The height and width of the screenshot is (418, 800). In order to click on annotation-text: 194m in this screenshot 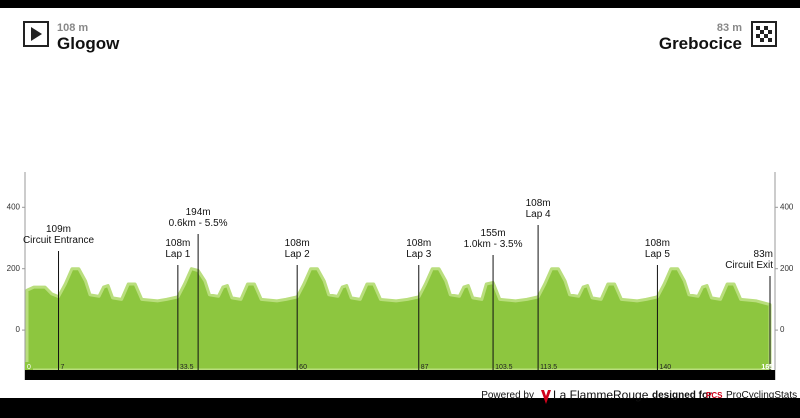, I will do `click(198, 212)`.